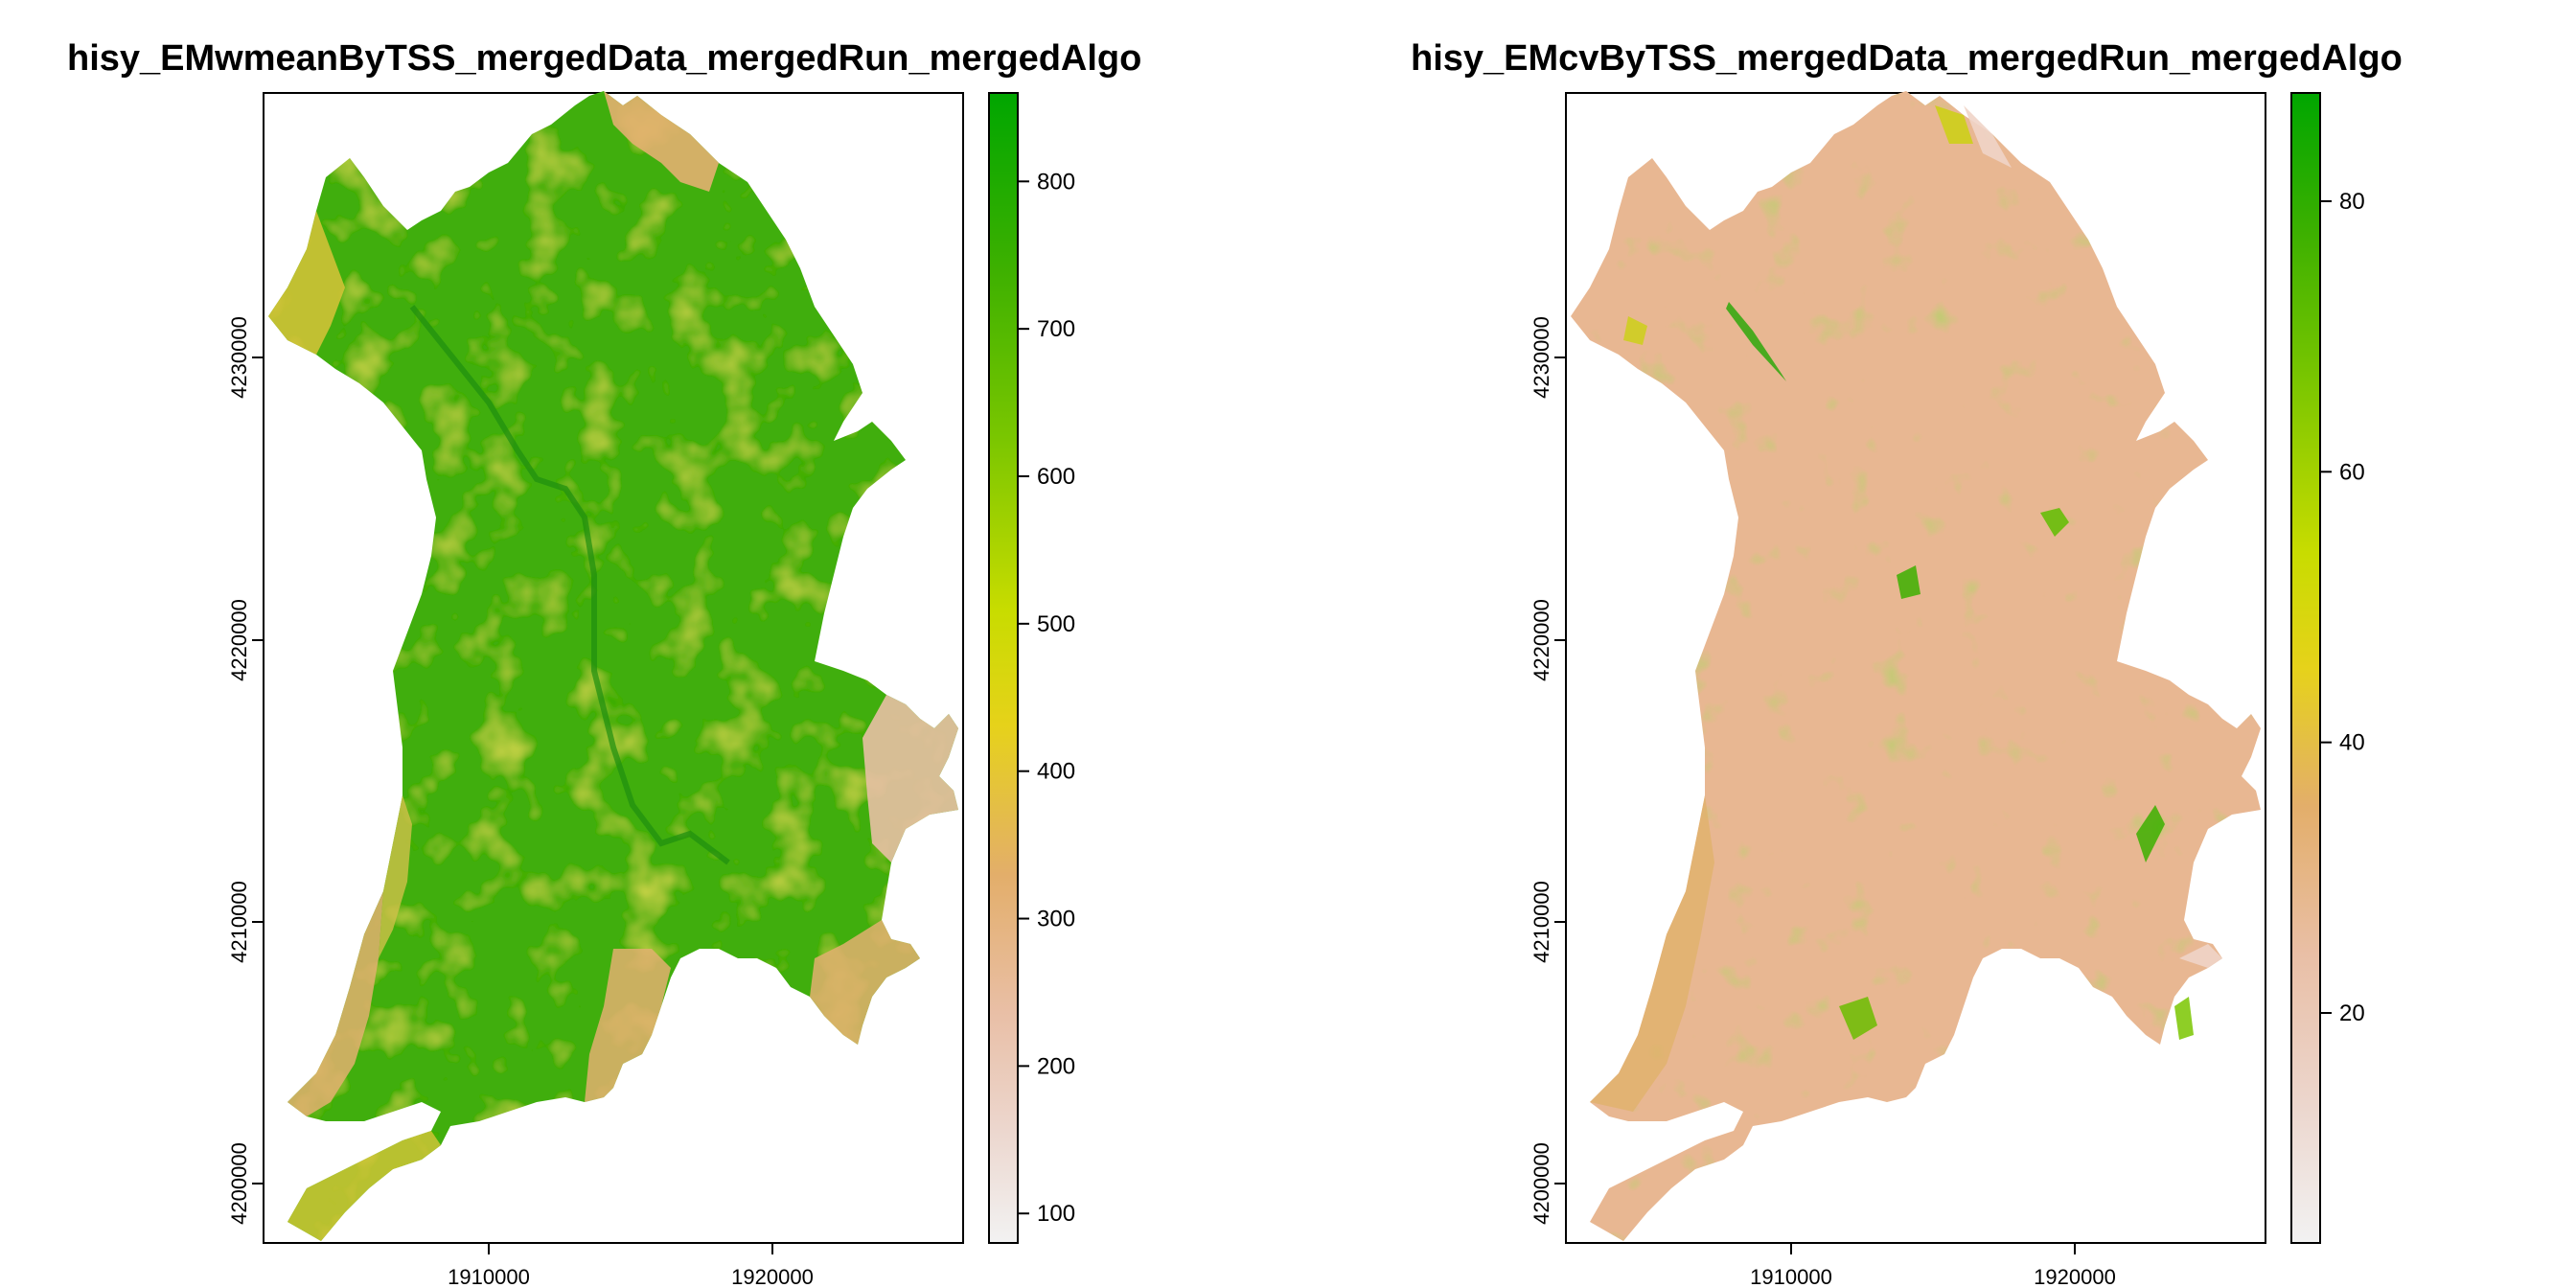 The width and height of the screenshot is (2576, 1288). What do you see at coordinates (1056, 920) in the screenshot?
I see `legend-tick-label: 300` at bounding box center [1056, 920].